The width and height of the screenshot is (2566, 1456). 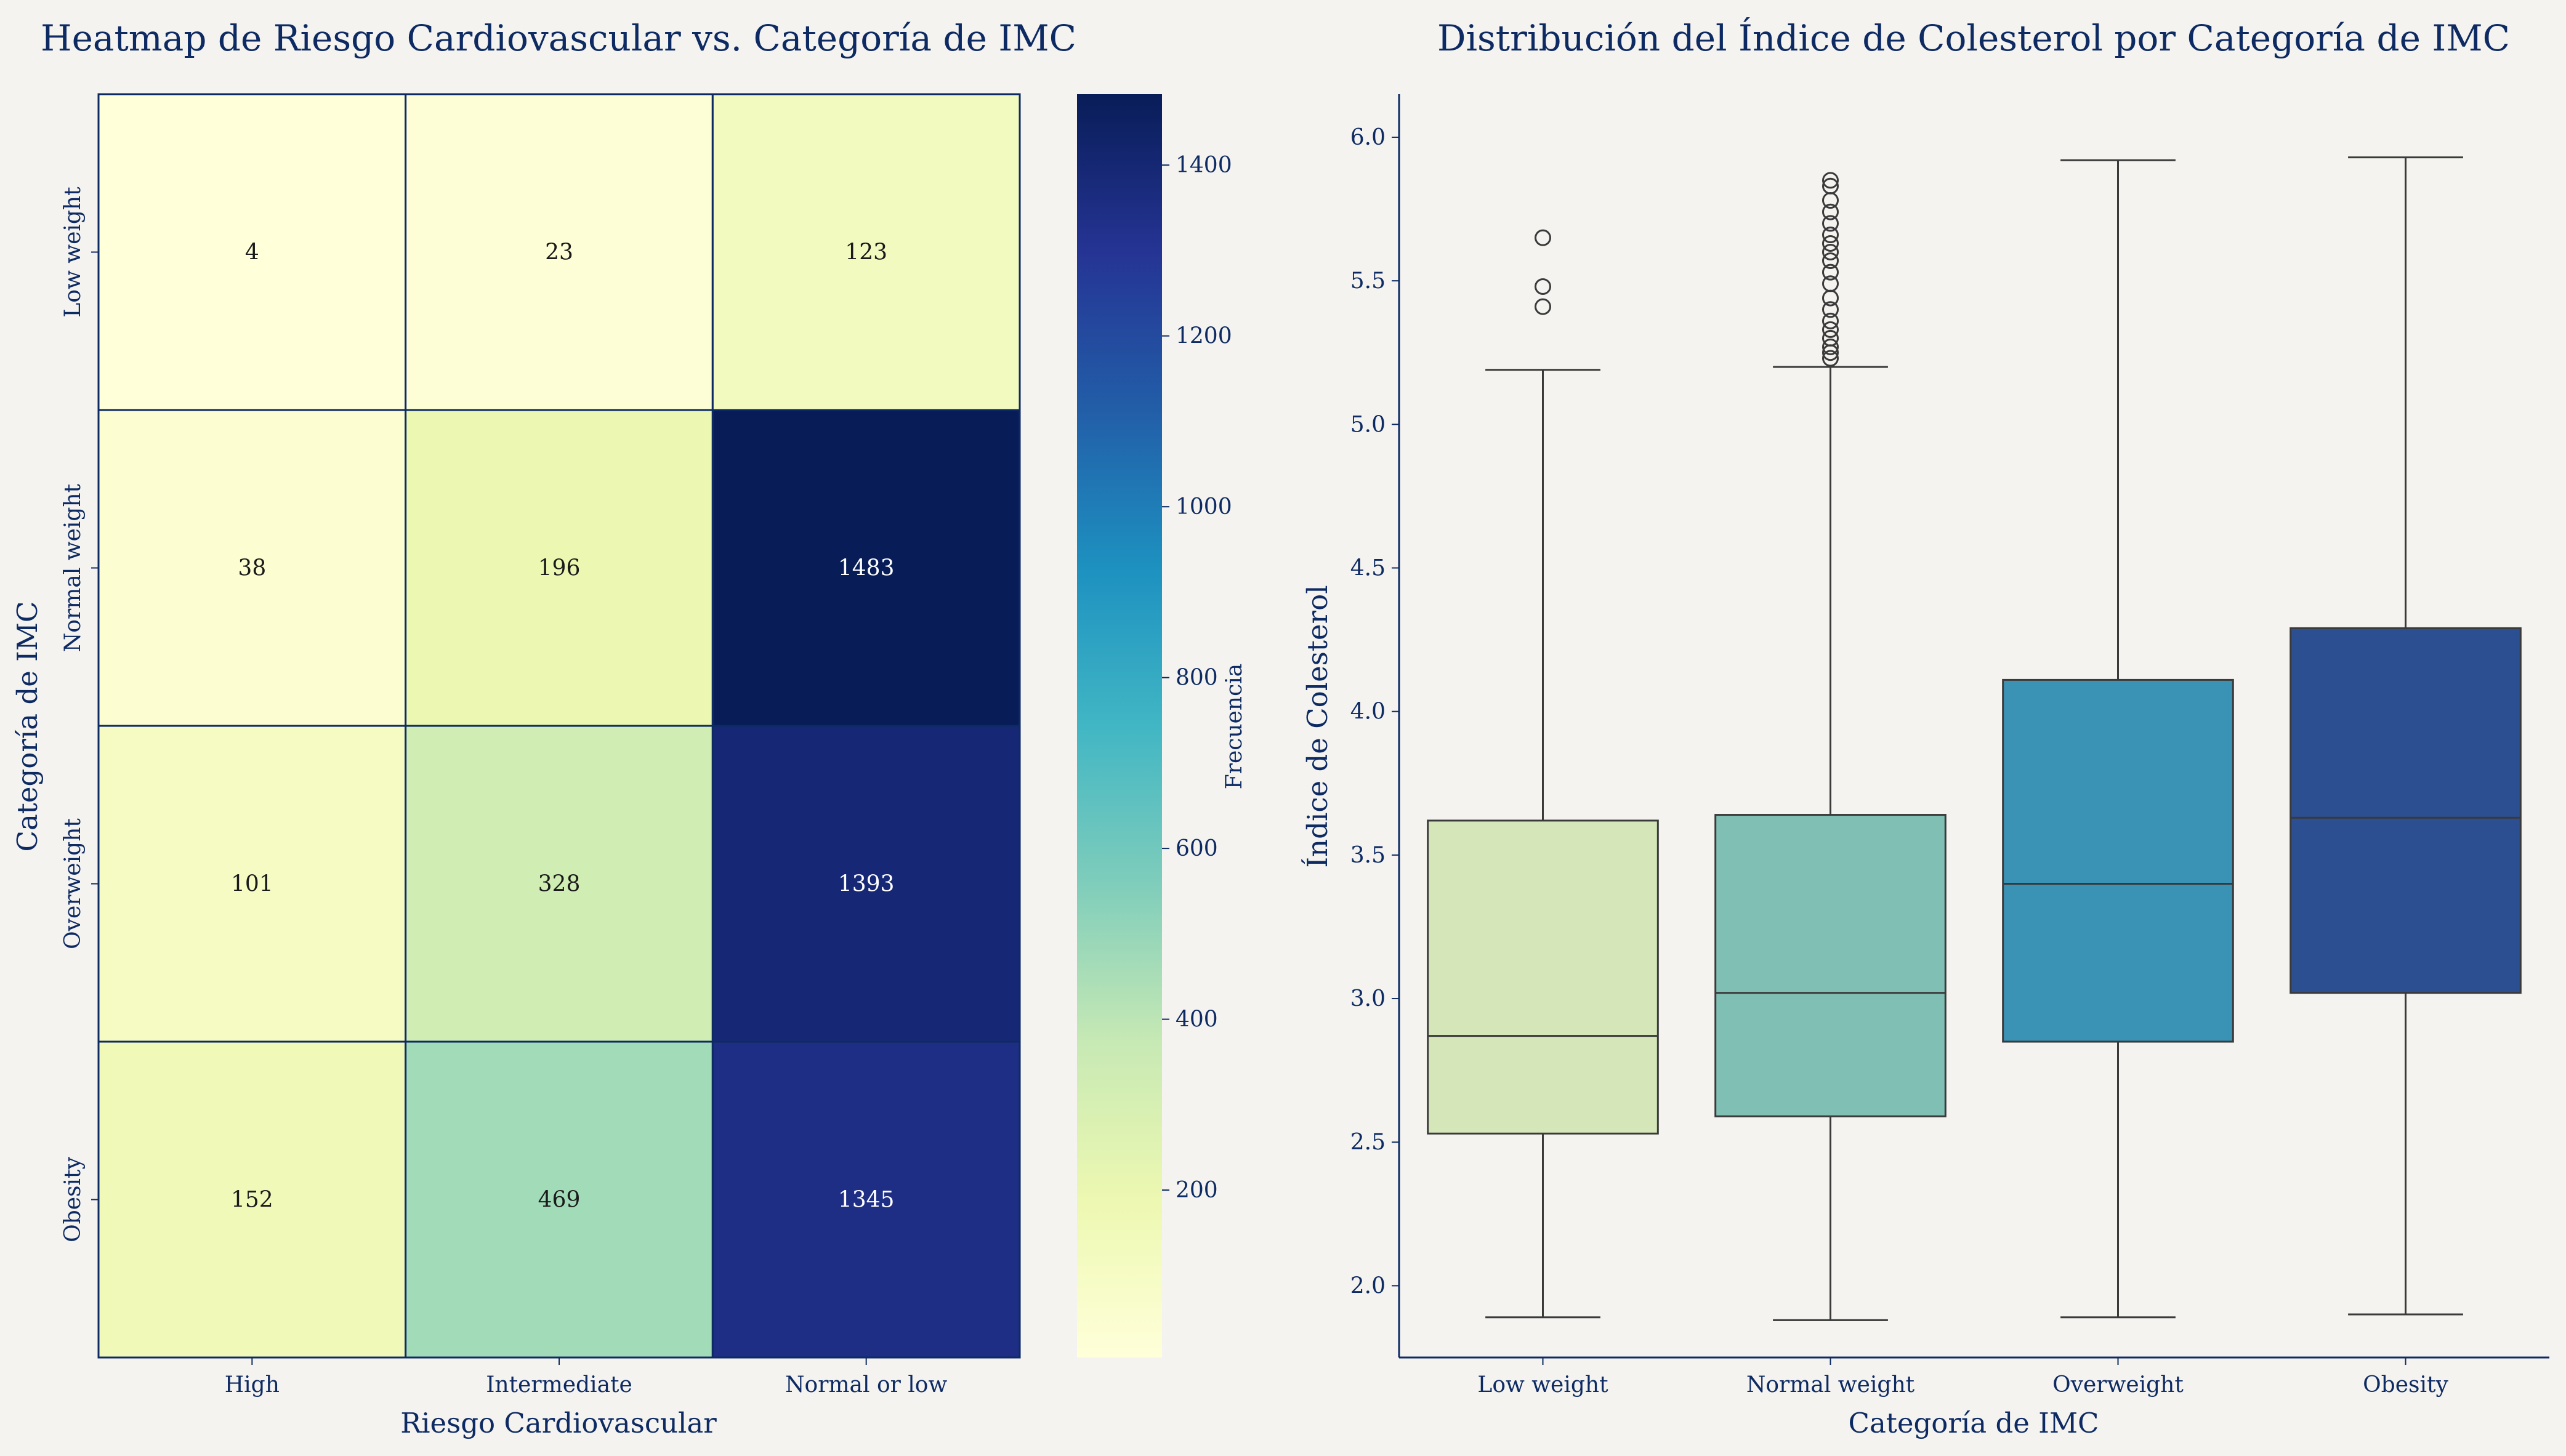 I want to click on heatmap-cell-value: 4, so click(x=252, y=253).